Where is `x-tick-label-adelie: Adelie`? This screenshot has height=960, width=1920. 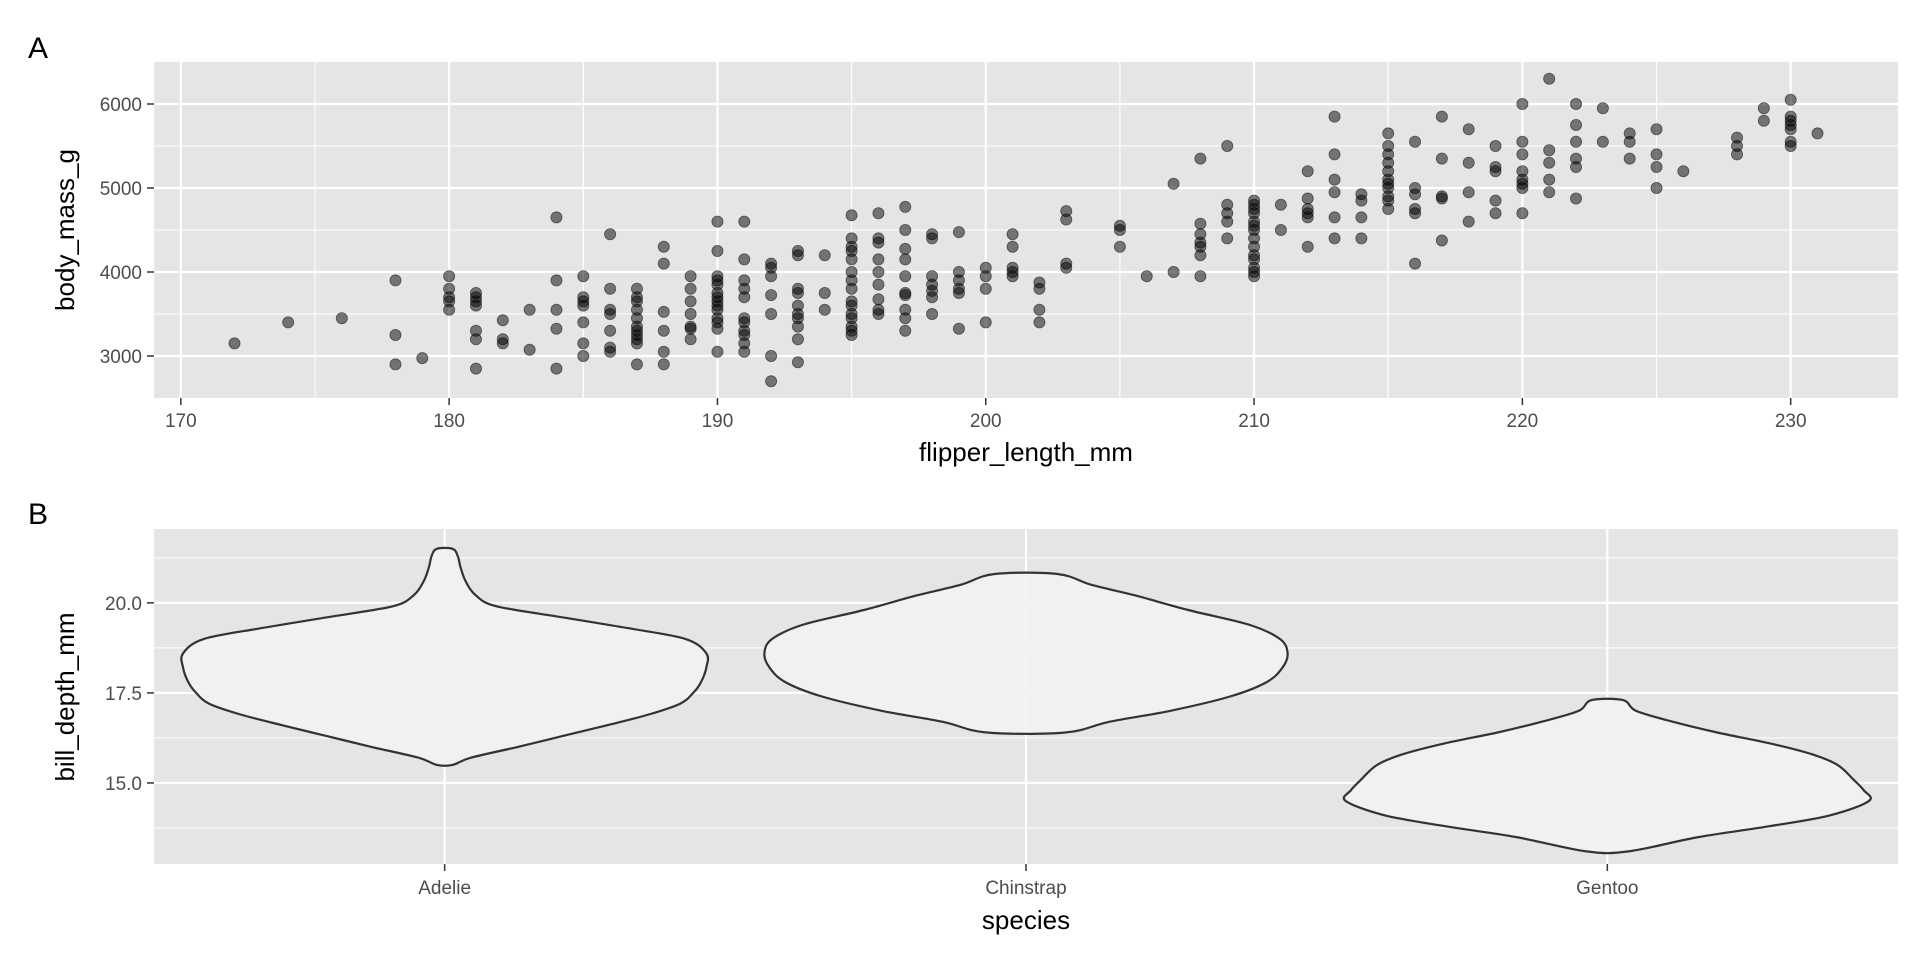 x-tick-label-adelie: Adelie is located at coordinates (444, 888).